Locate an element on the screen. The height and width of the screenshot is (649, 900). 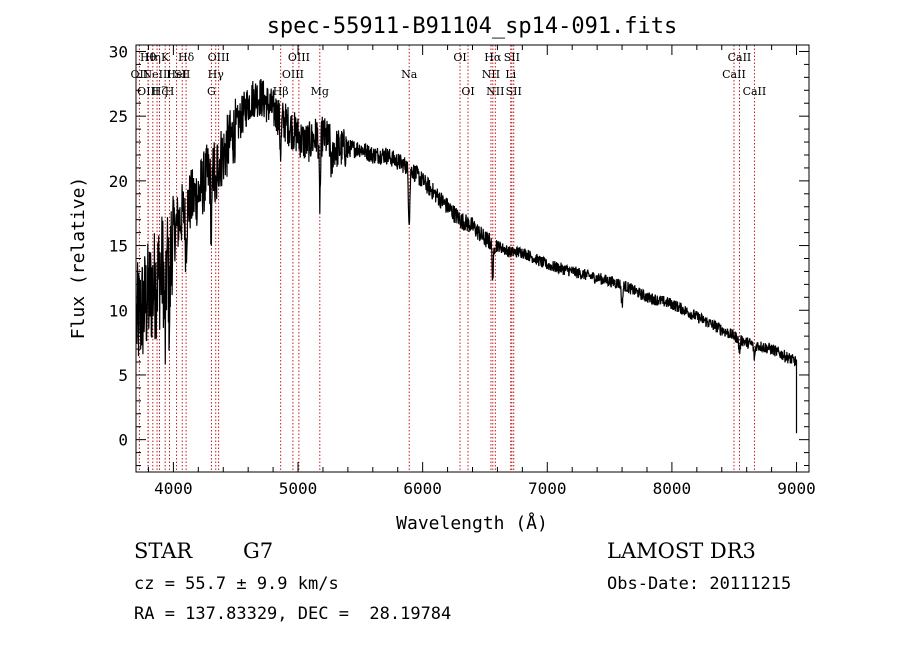
line-label: Hδ is located at coordinates (186, 57).